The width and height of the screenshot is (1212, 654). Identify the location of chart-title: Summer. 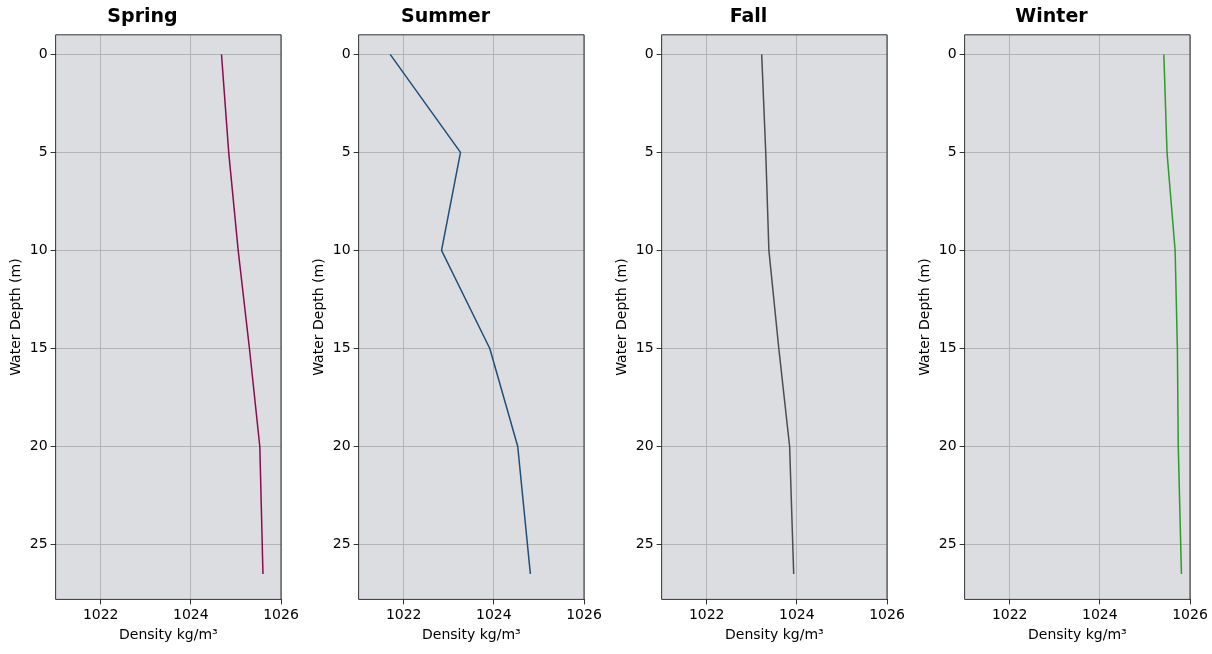
(445, 15).